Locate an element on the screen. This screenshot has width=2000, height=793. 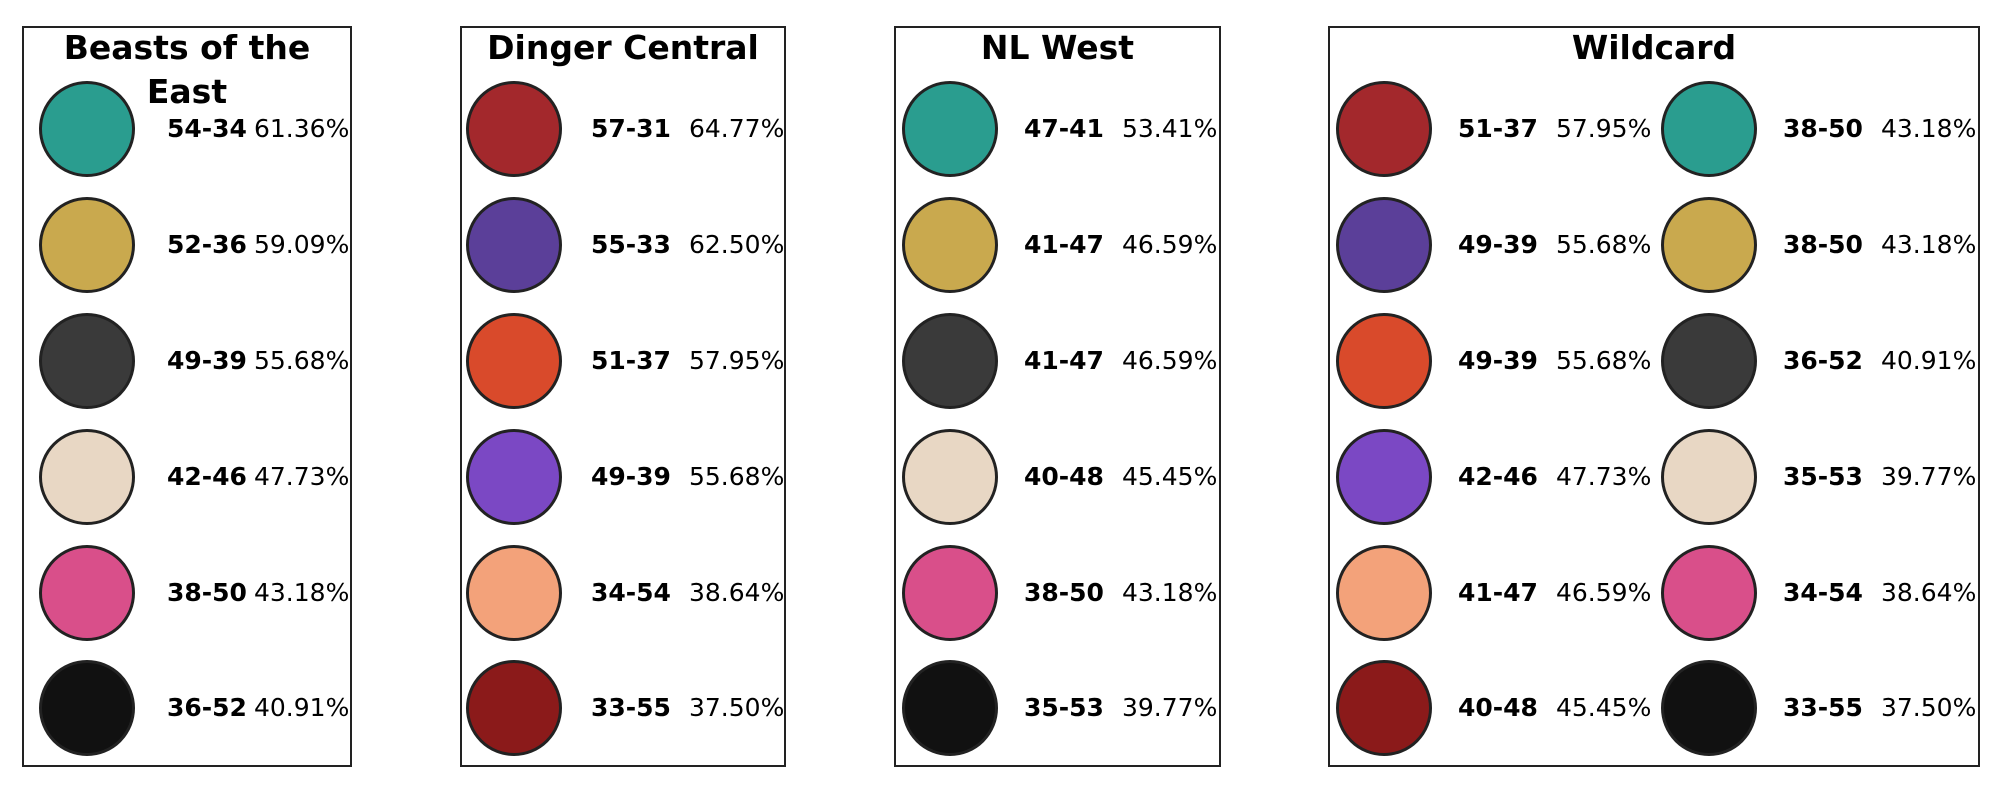
team-record: 47-41 is located at coordinates (1064, 128).